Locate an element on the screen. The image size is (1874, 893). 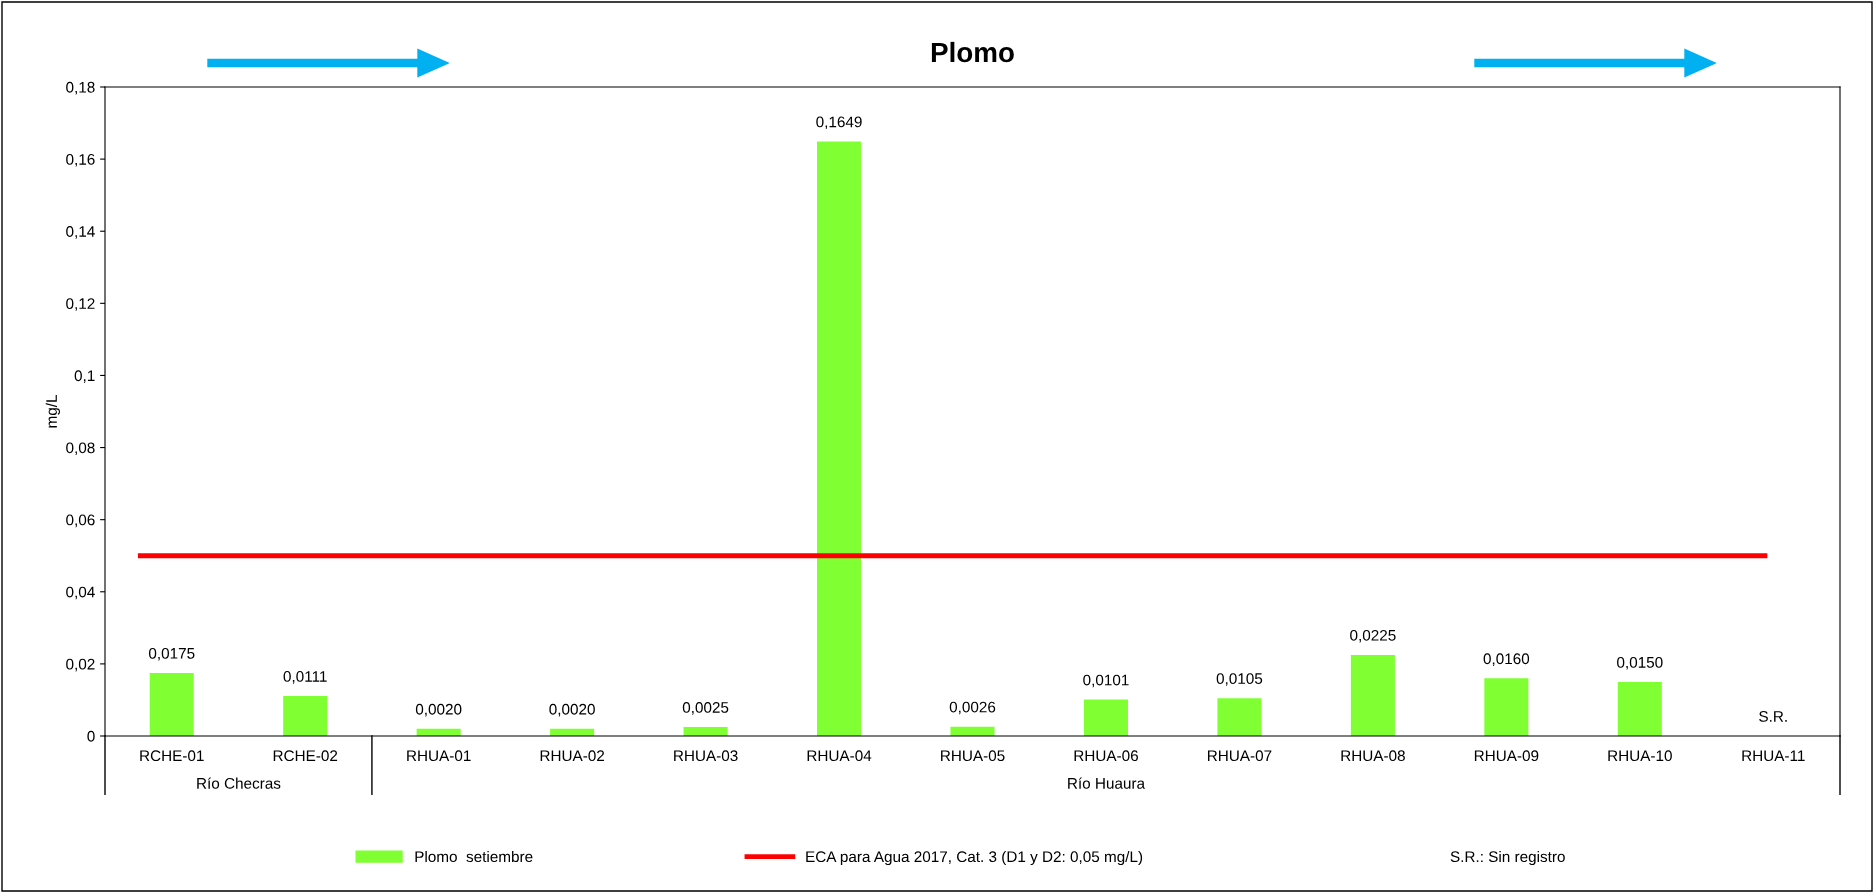
y-tick-label: 0 is located at coordinates (91, 736).